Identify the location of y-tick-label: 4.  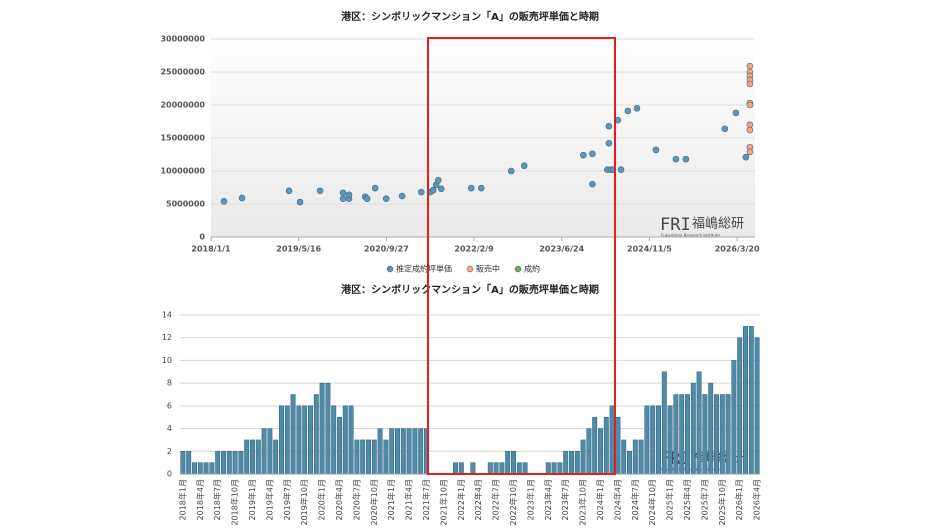
(169, 428).